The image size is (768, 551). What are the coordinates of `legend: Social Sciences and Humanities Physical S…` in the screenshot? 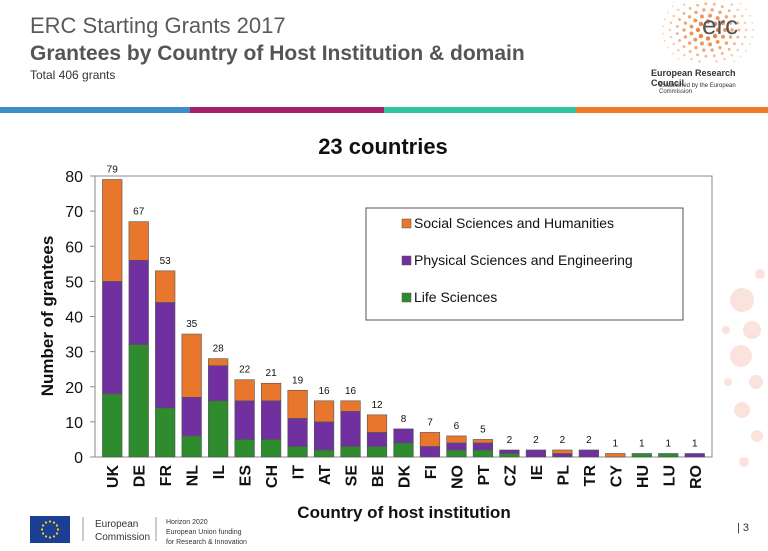 It's located at (524, 264).